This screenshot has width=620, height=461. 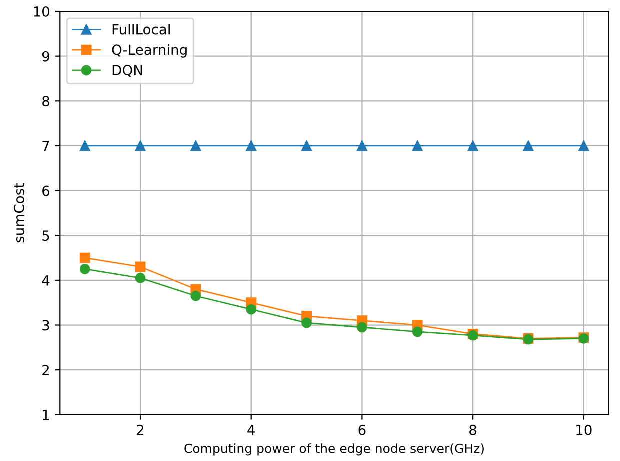 I want to click on legend-label: DQN, so click(x=127, y=71).